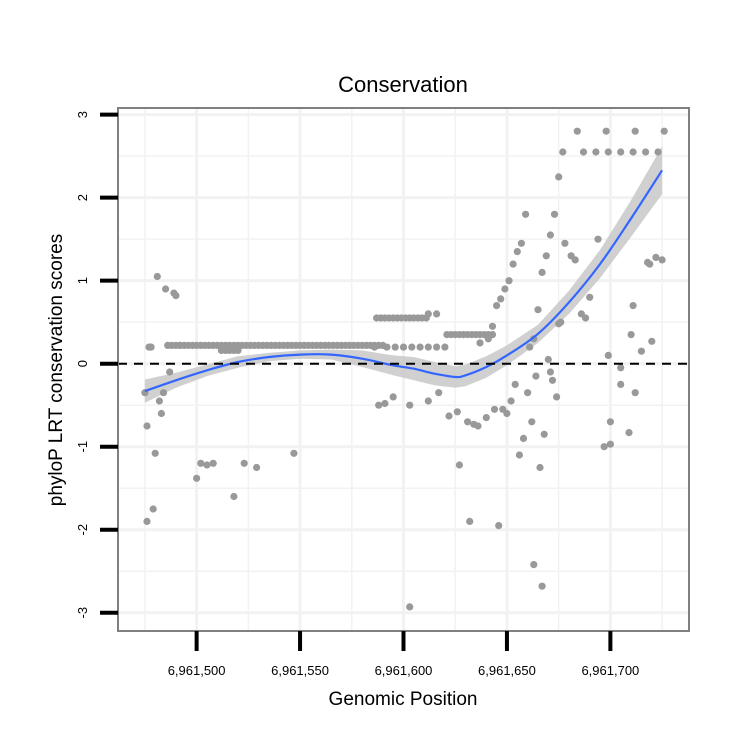  I want to click on y-tick-label: -1, so click(82, 447).